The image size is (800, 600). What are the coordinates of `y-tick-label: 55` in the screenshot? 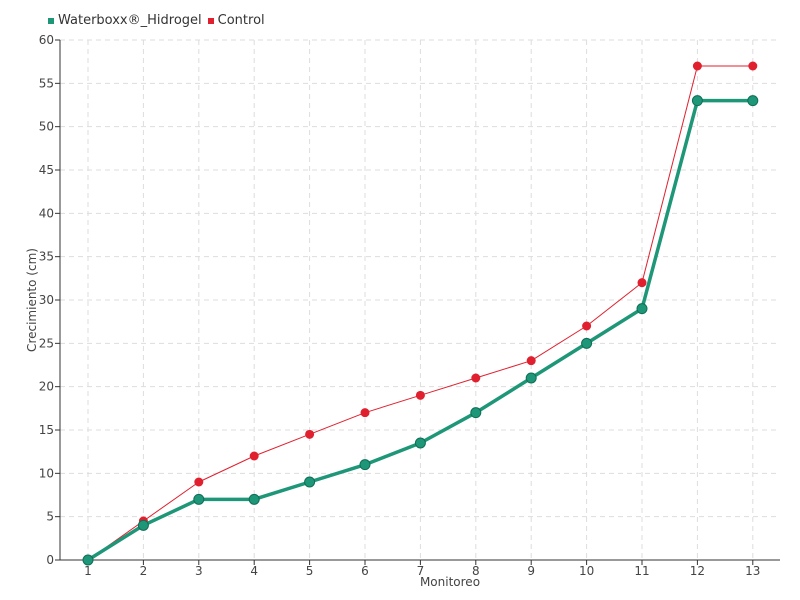 It's located at (46, 83).